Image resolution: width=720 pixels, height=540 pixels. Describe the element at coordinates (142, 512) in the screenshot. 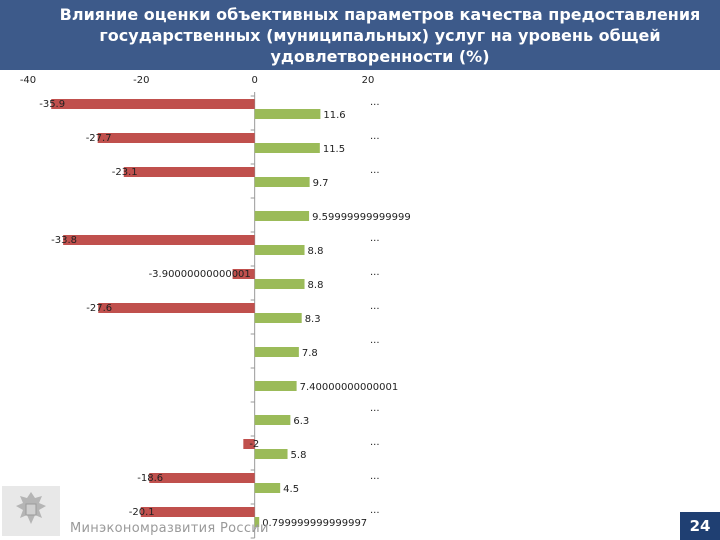

I see `negative-bar-label: -20.1` at that location.